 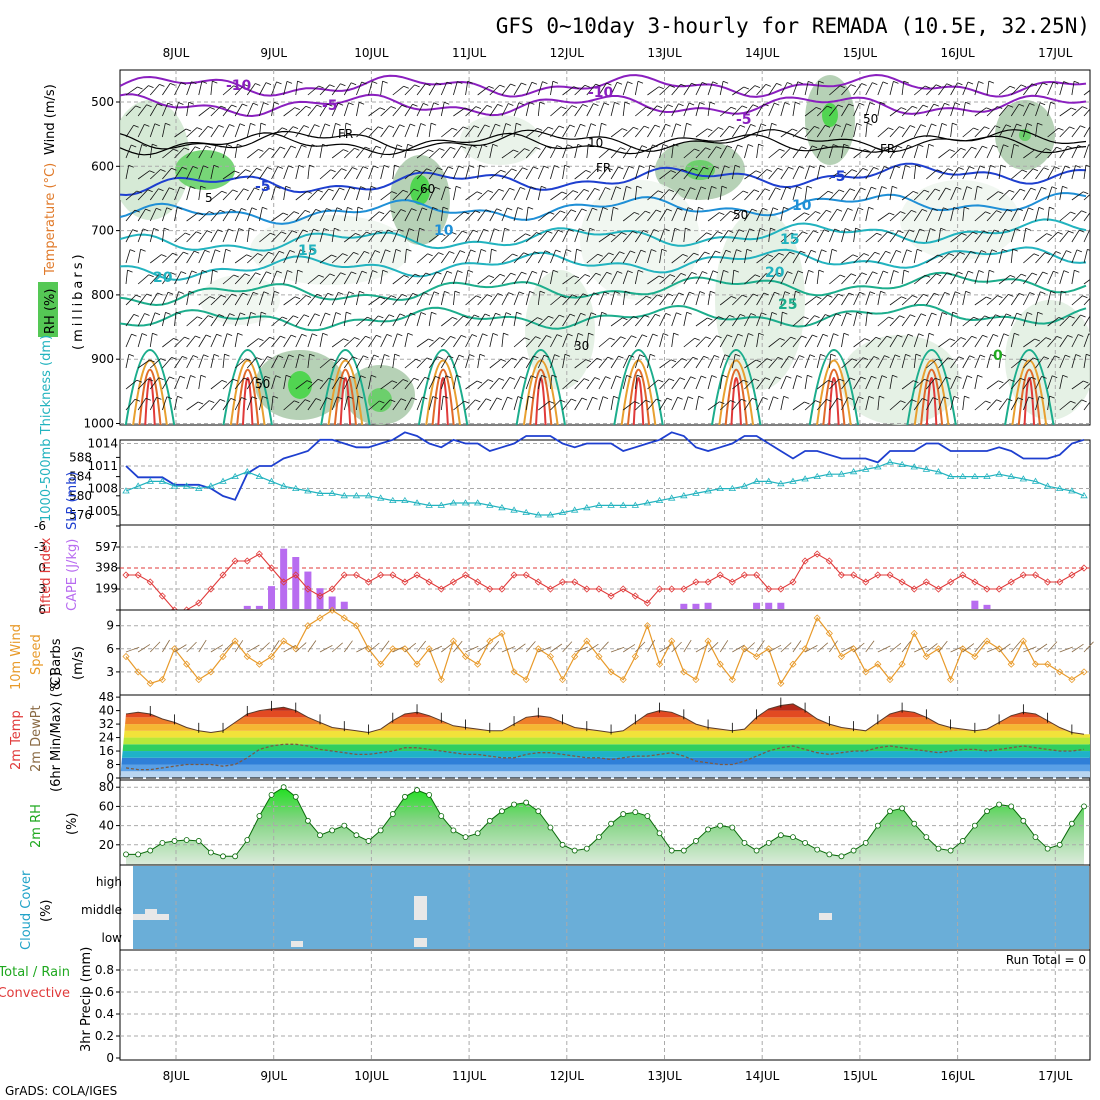 I want to click on ylabel-wind-unit: (m/s), so click(x=78, y=663).